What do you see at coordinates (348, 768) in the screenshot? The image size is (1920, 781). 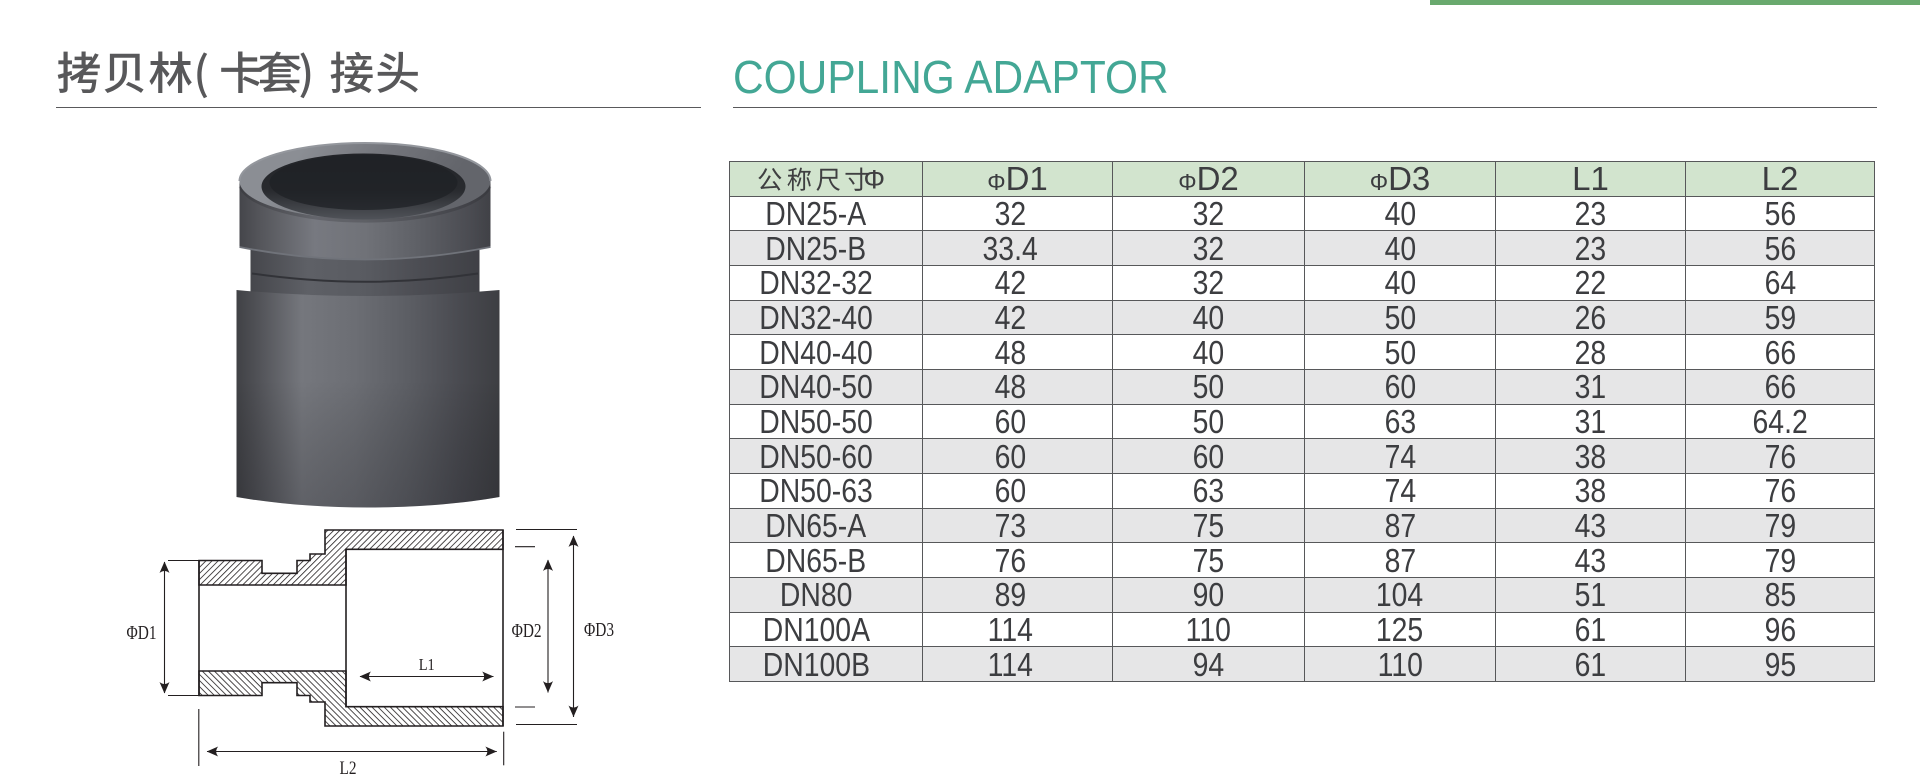 I see `svg-text: L2` at bounding box center [348, 768].